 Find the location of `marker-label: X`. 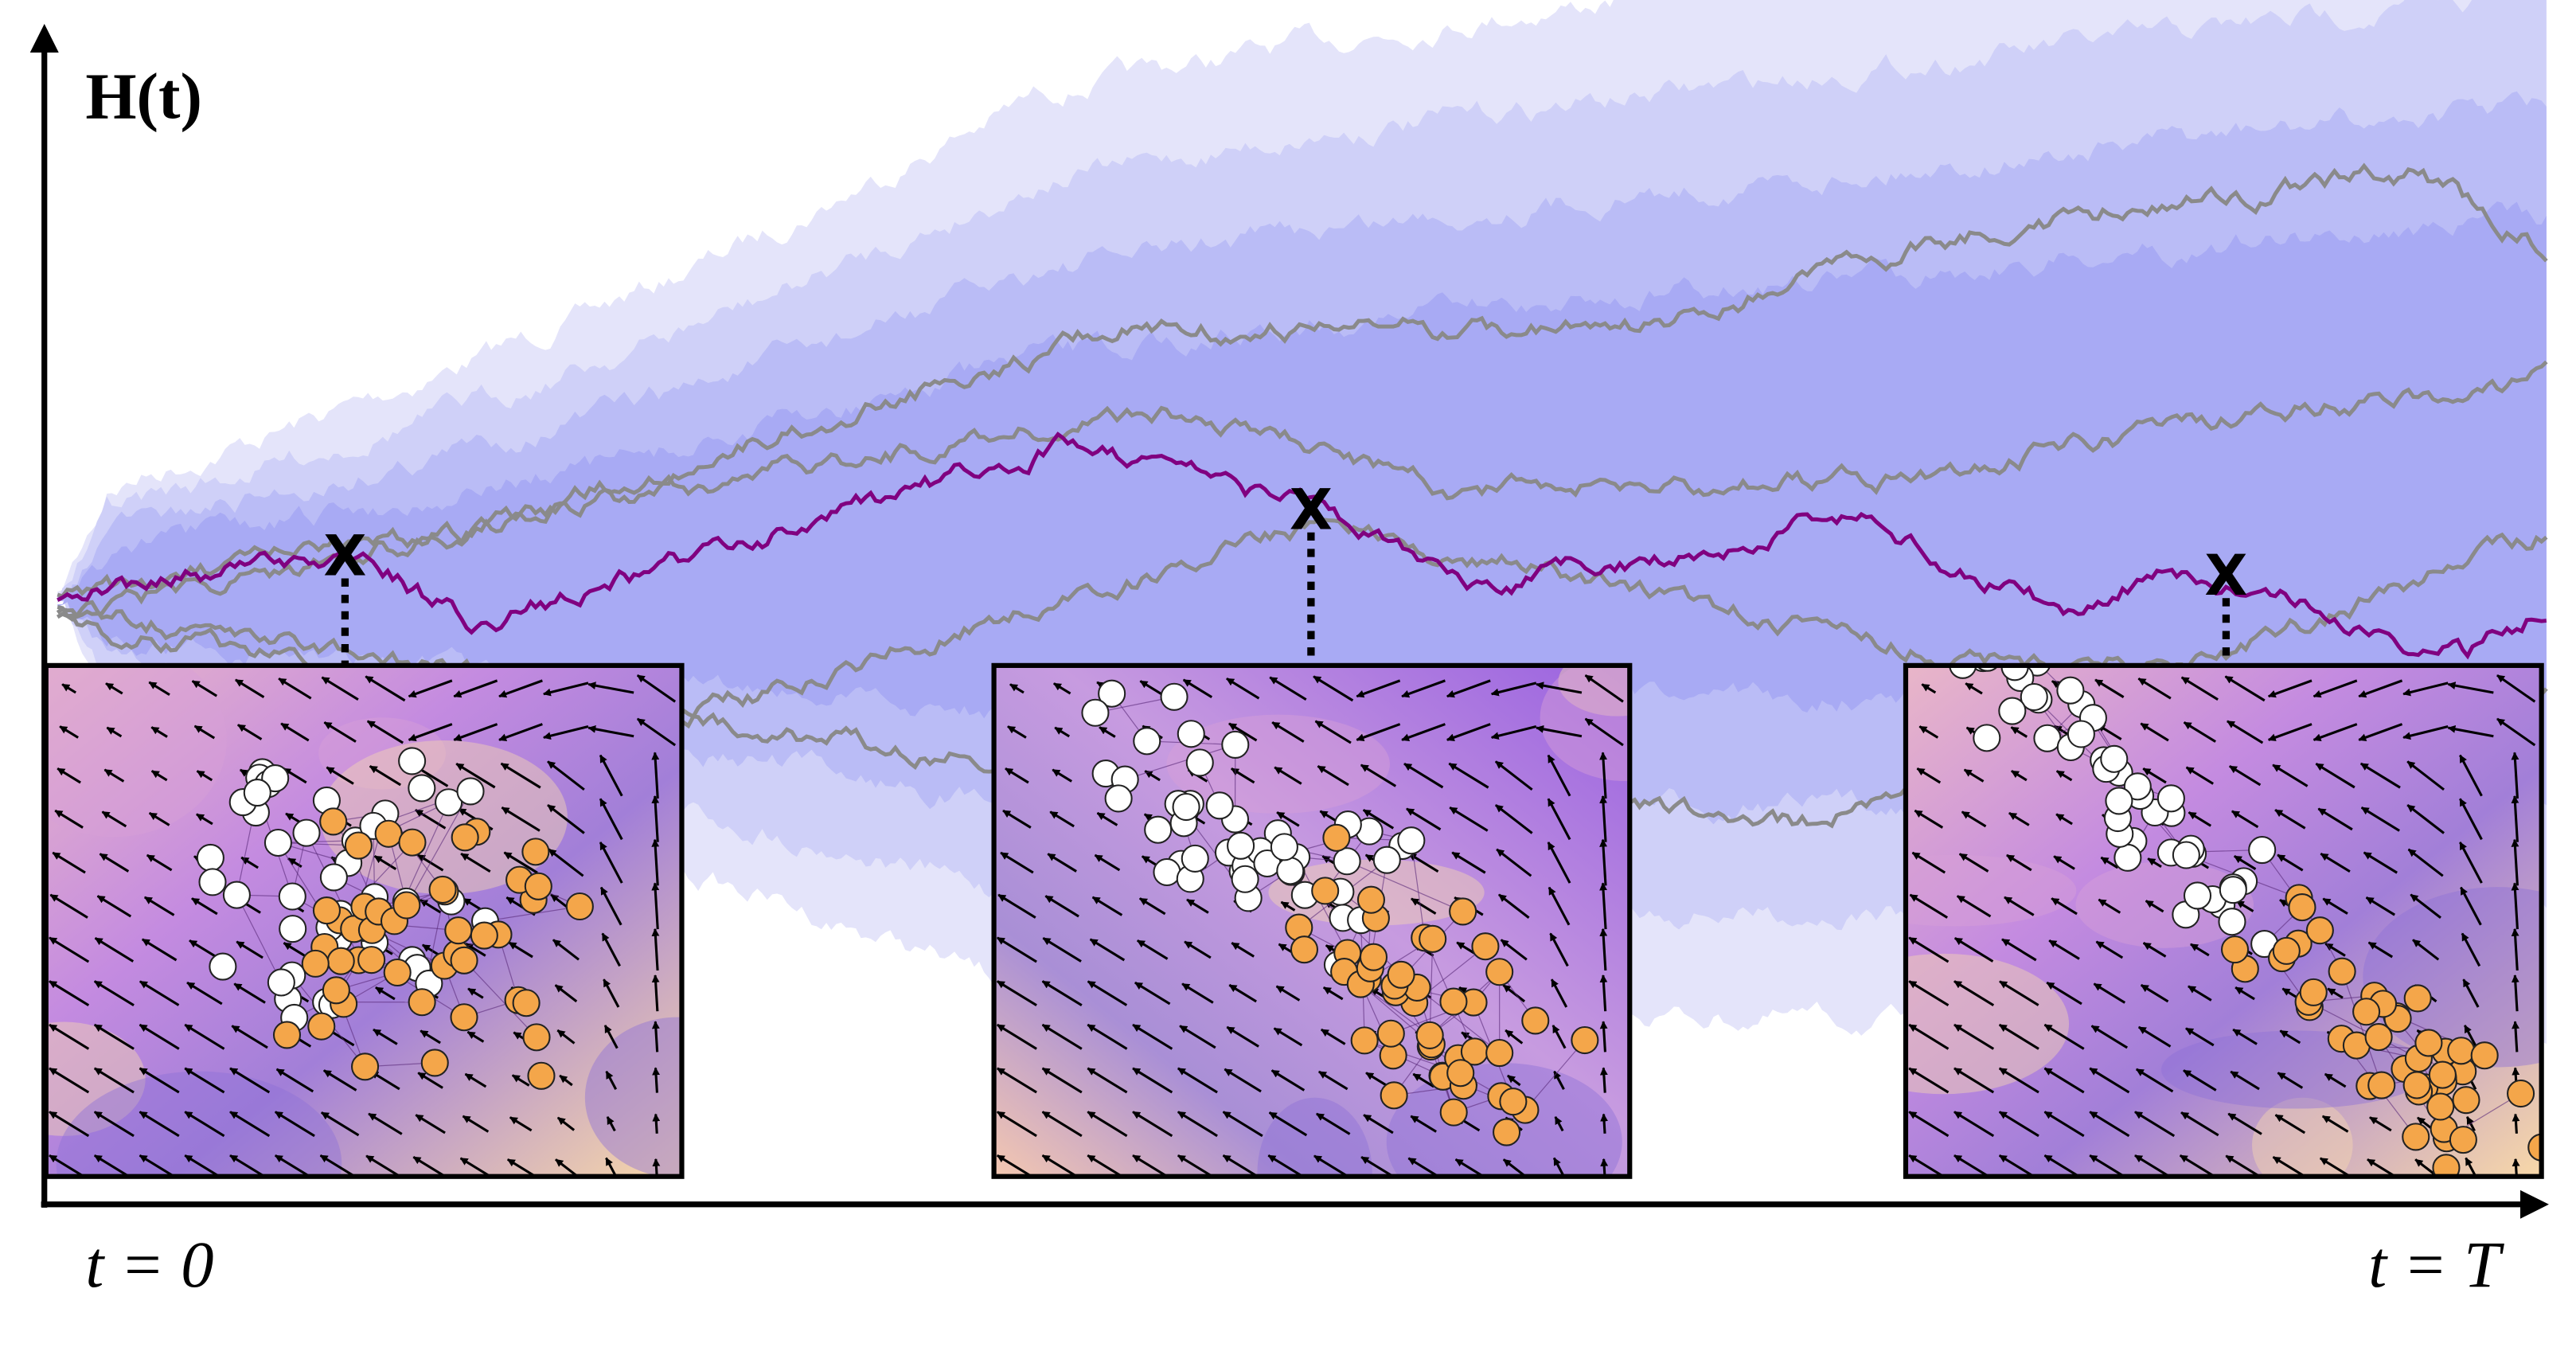

marker-label: X is located at coordinates (344, 556).